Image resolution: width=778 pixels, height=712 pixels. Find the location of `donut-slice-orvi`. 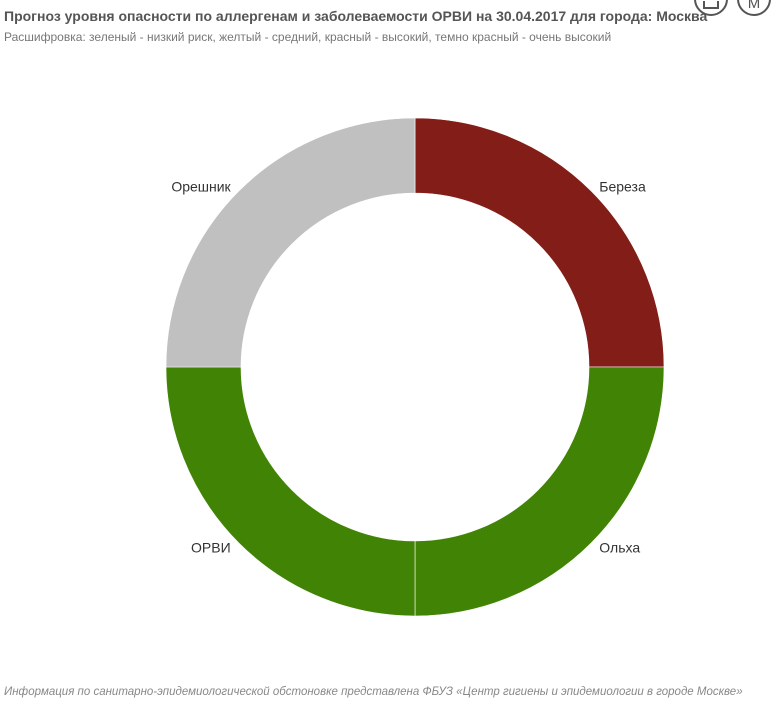

donut-slice-orvi is located at coordinates (290, 491).